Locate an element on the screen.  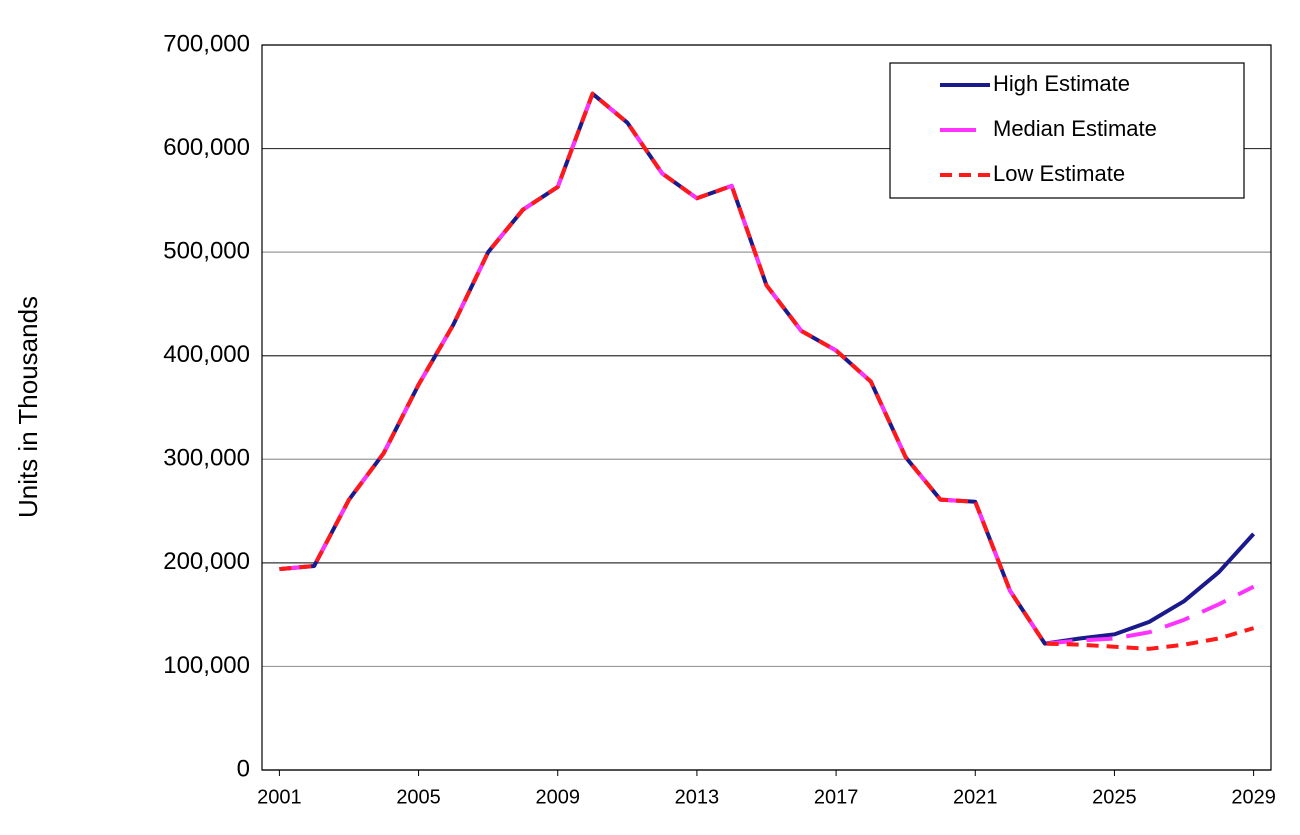
y-tick-label: 300,000 is located at coordinates (206, 458).